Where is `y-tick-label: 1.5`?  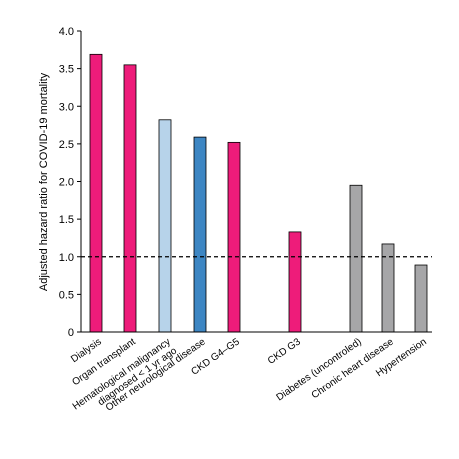
y-tick-label: 1.5 is located at coordinates (66, 220).